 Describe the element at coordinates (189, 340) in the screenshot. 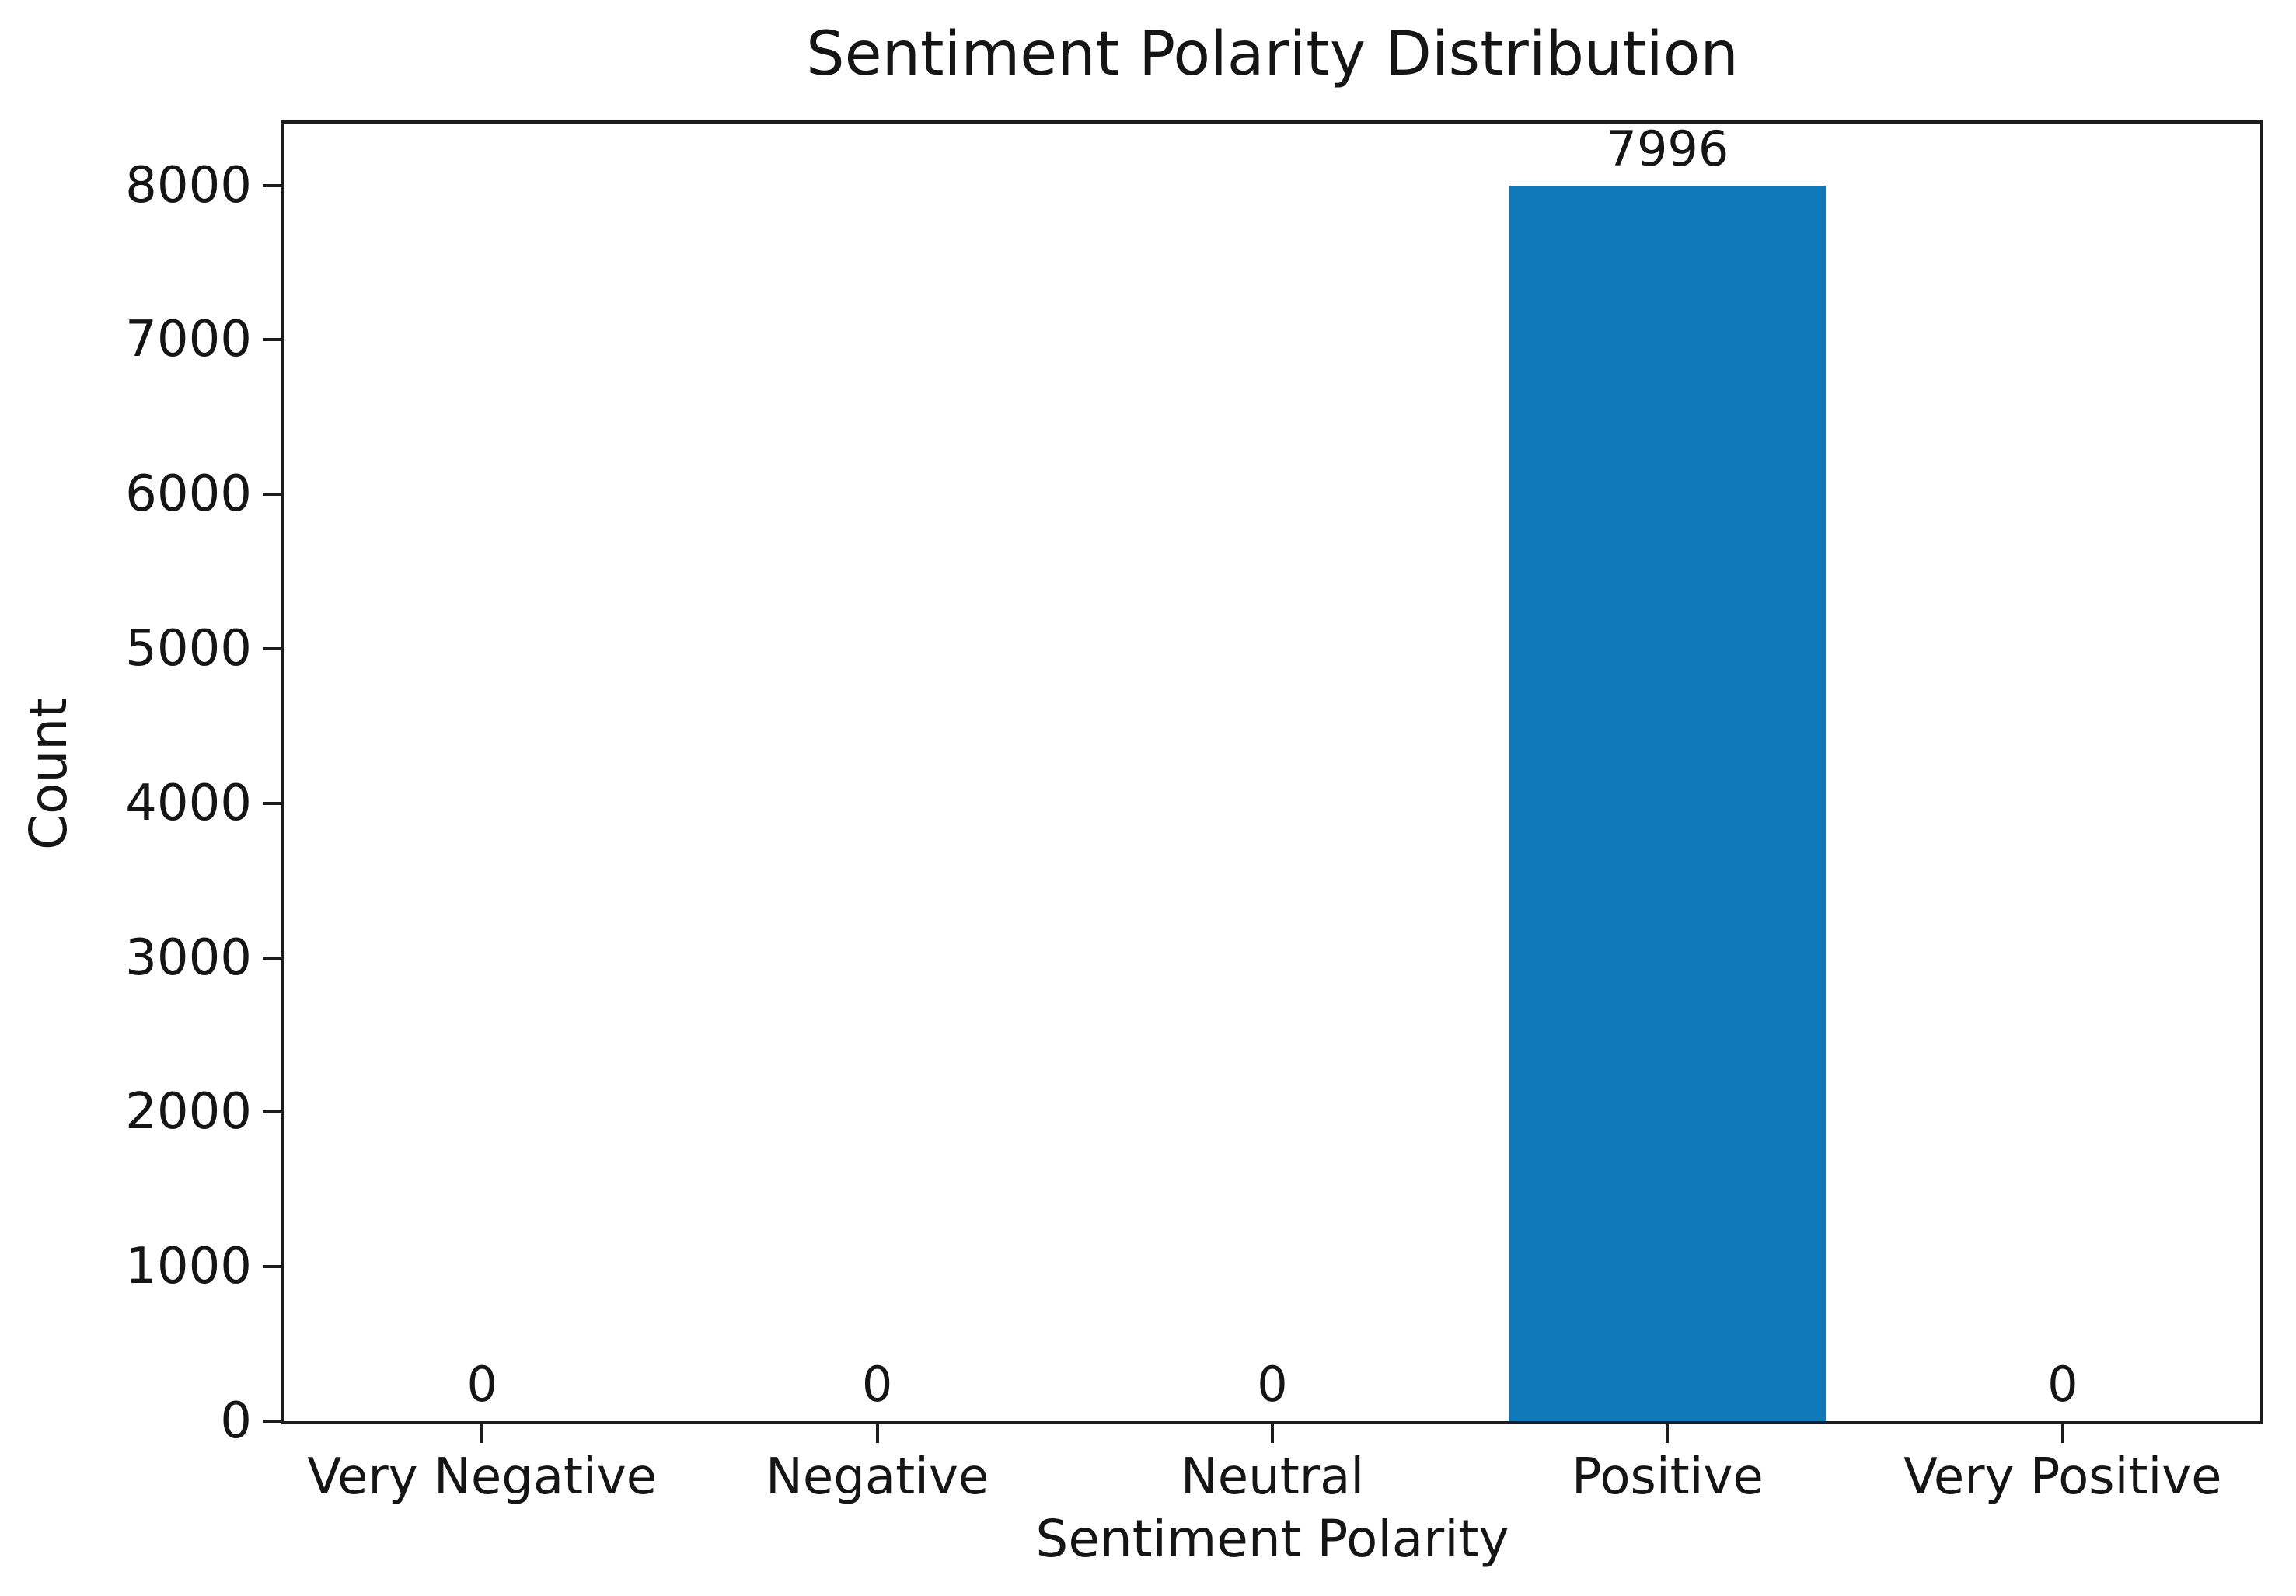

I see `y-tick-label: 7000` at that location.